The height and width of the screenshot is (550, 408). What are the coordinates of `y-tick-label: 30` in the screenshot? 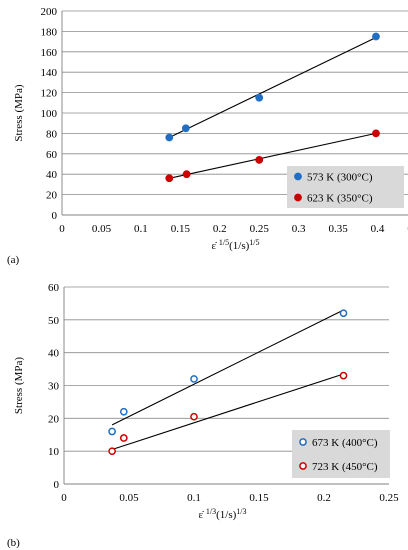 It's located at (54, 387).